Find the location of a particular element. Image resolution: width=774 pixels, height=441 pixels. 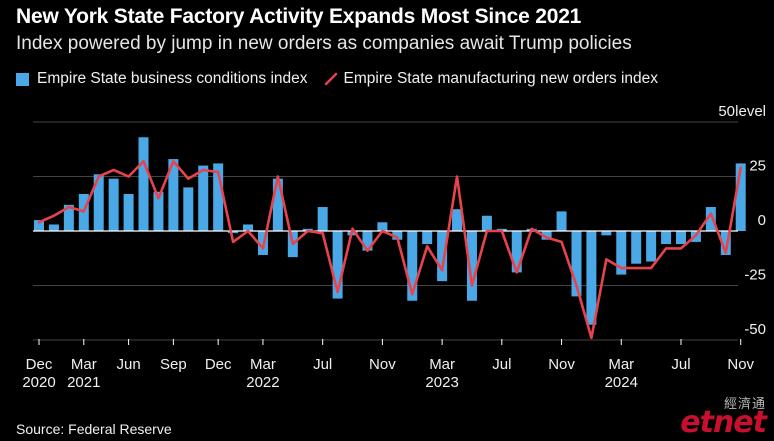

x-tick-label: Sep is located at coordinates (173, 364).